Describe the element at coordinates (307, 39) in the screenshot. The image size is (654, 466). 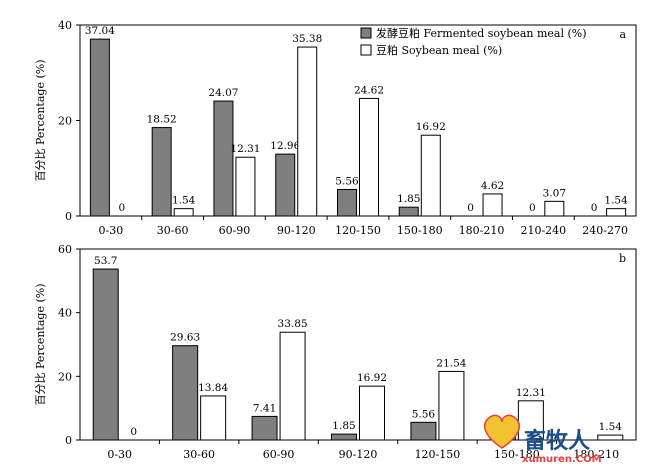
I see `data-label-soybean: 35.38` at that location.